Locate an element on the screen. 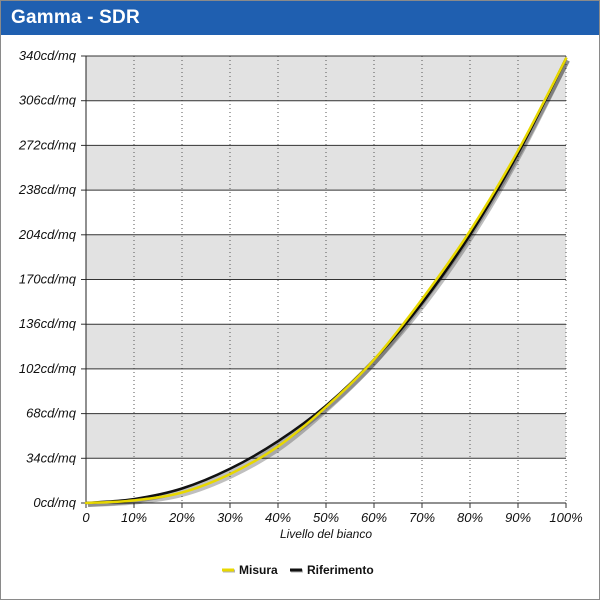 This screenshot has height=600, width=600. x-tick-label: 70% is located at coordinates (422, 517).